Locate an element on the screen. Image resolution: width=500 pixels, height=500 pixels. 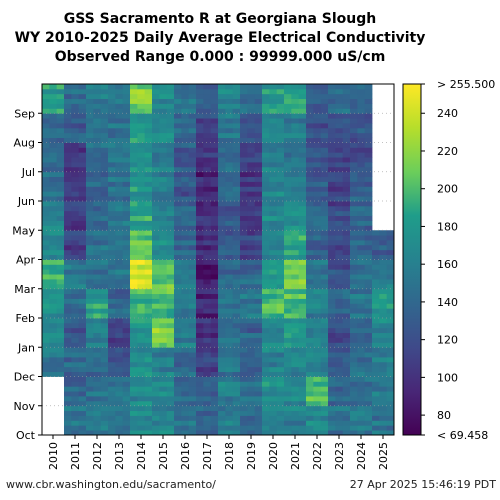
y-tick-label-may: May is located at coordinates (23, 230).